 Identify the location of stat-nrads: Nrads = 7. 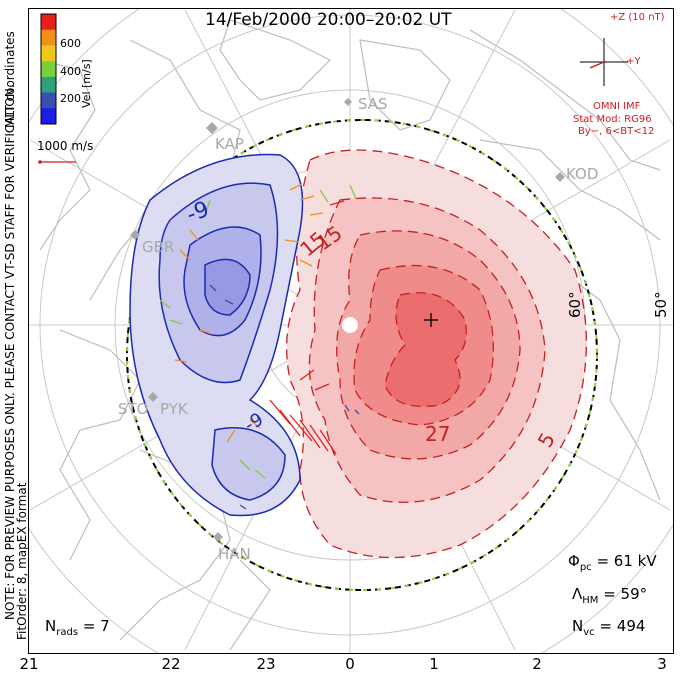
(77, 627).